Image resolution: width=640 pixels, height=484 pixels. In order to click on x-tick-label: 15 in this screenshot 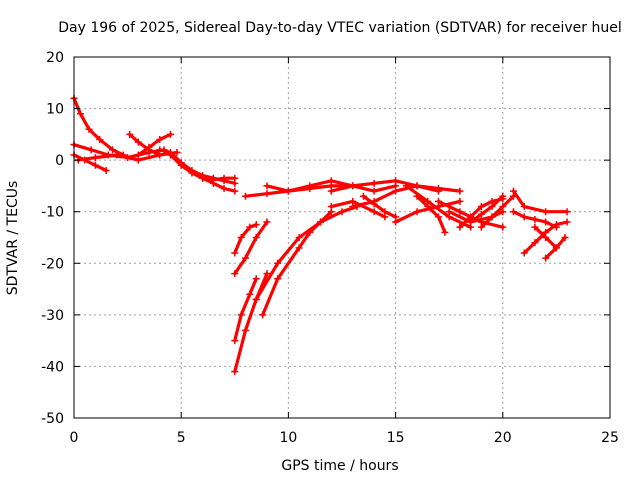, I will do `click(396, 438)`.